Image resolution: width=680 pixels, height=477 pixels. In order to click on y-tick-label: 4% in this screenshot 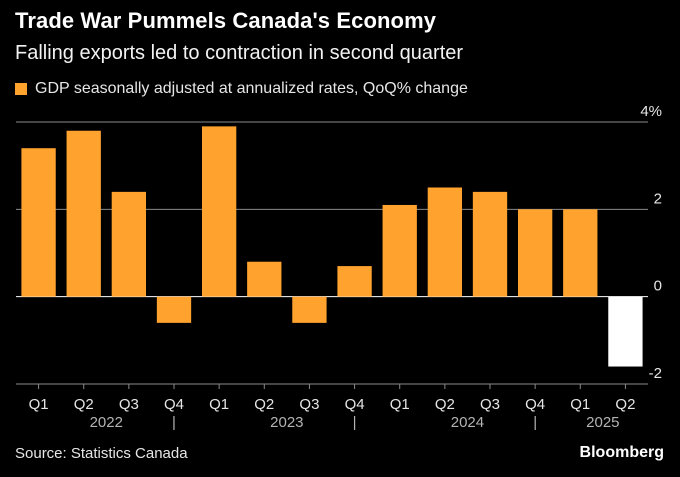, I will do `click(651, 111)`.